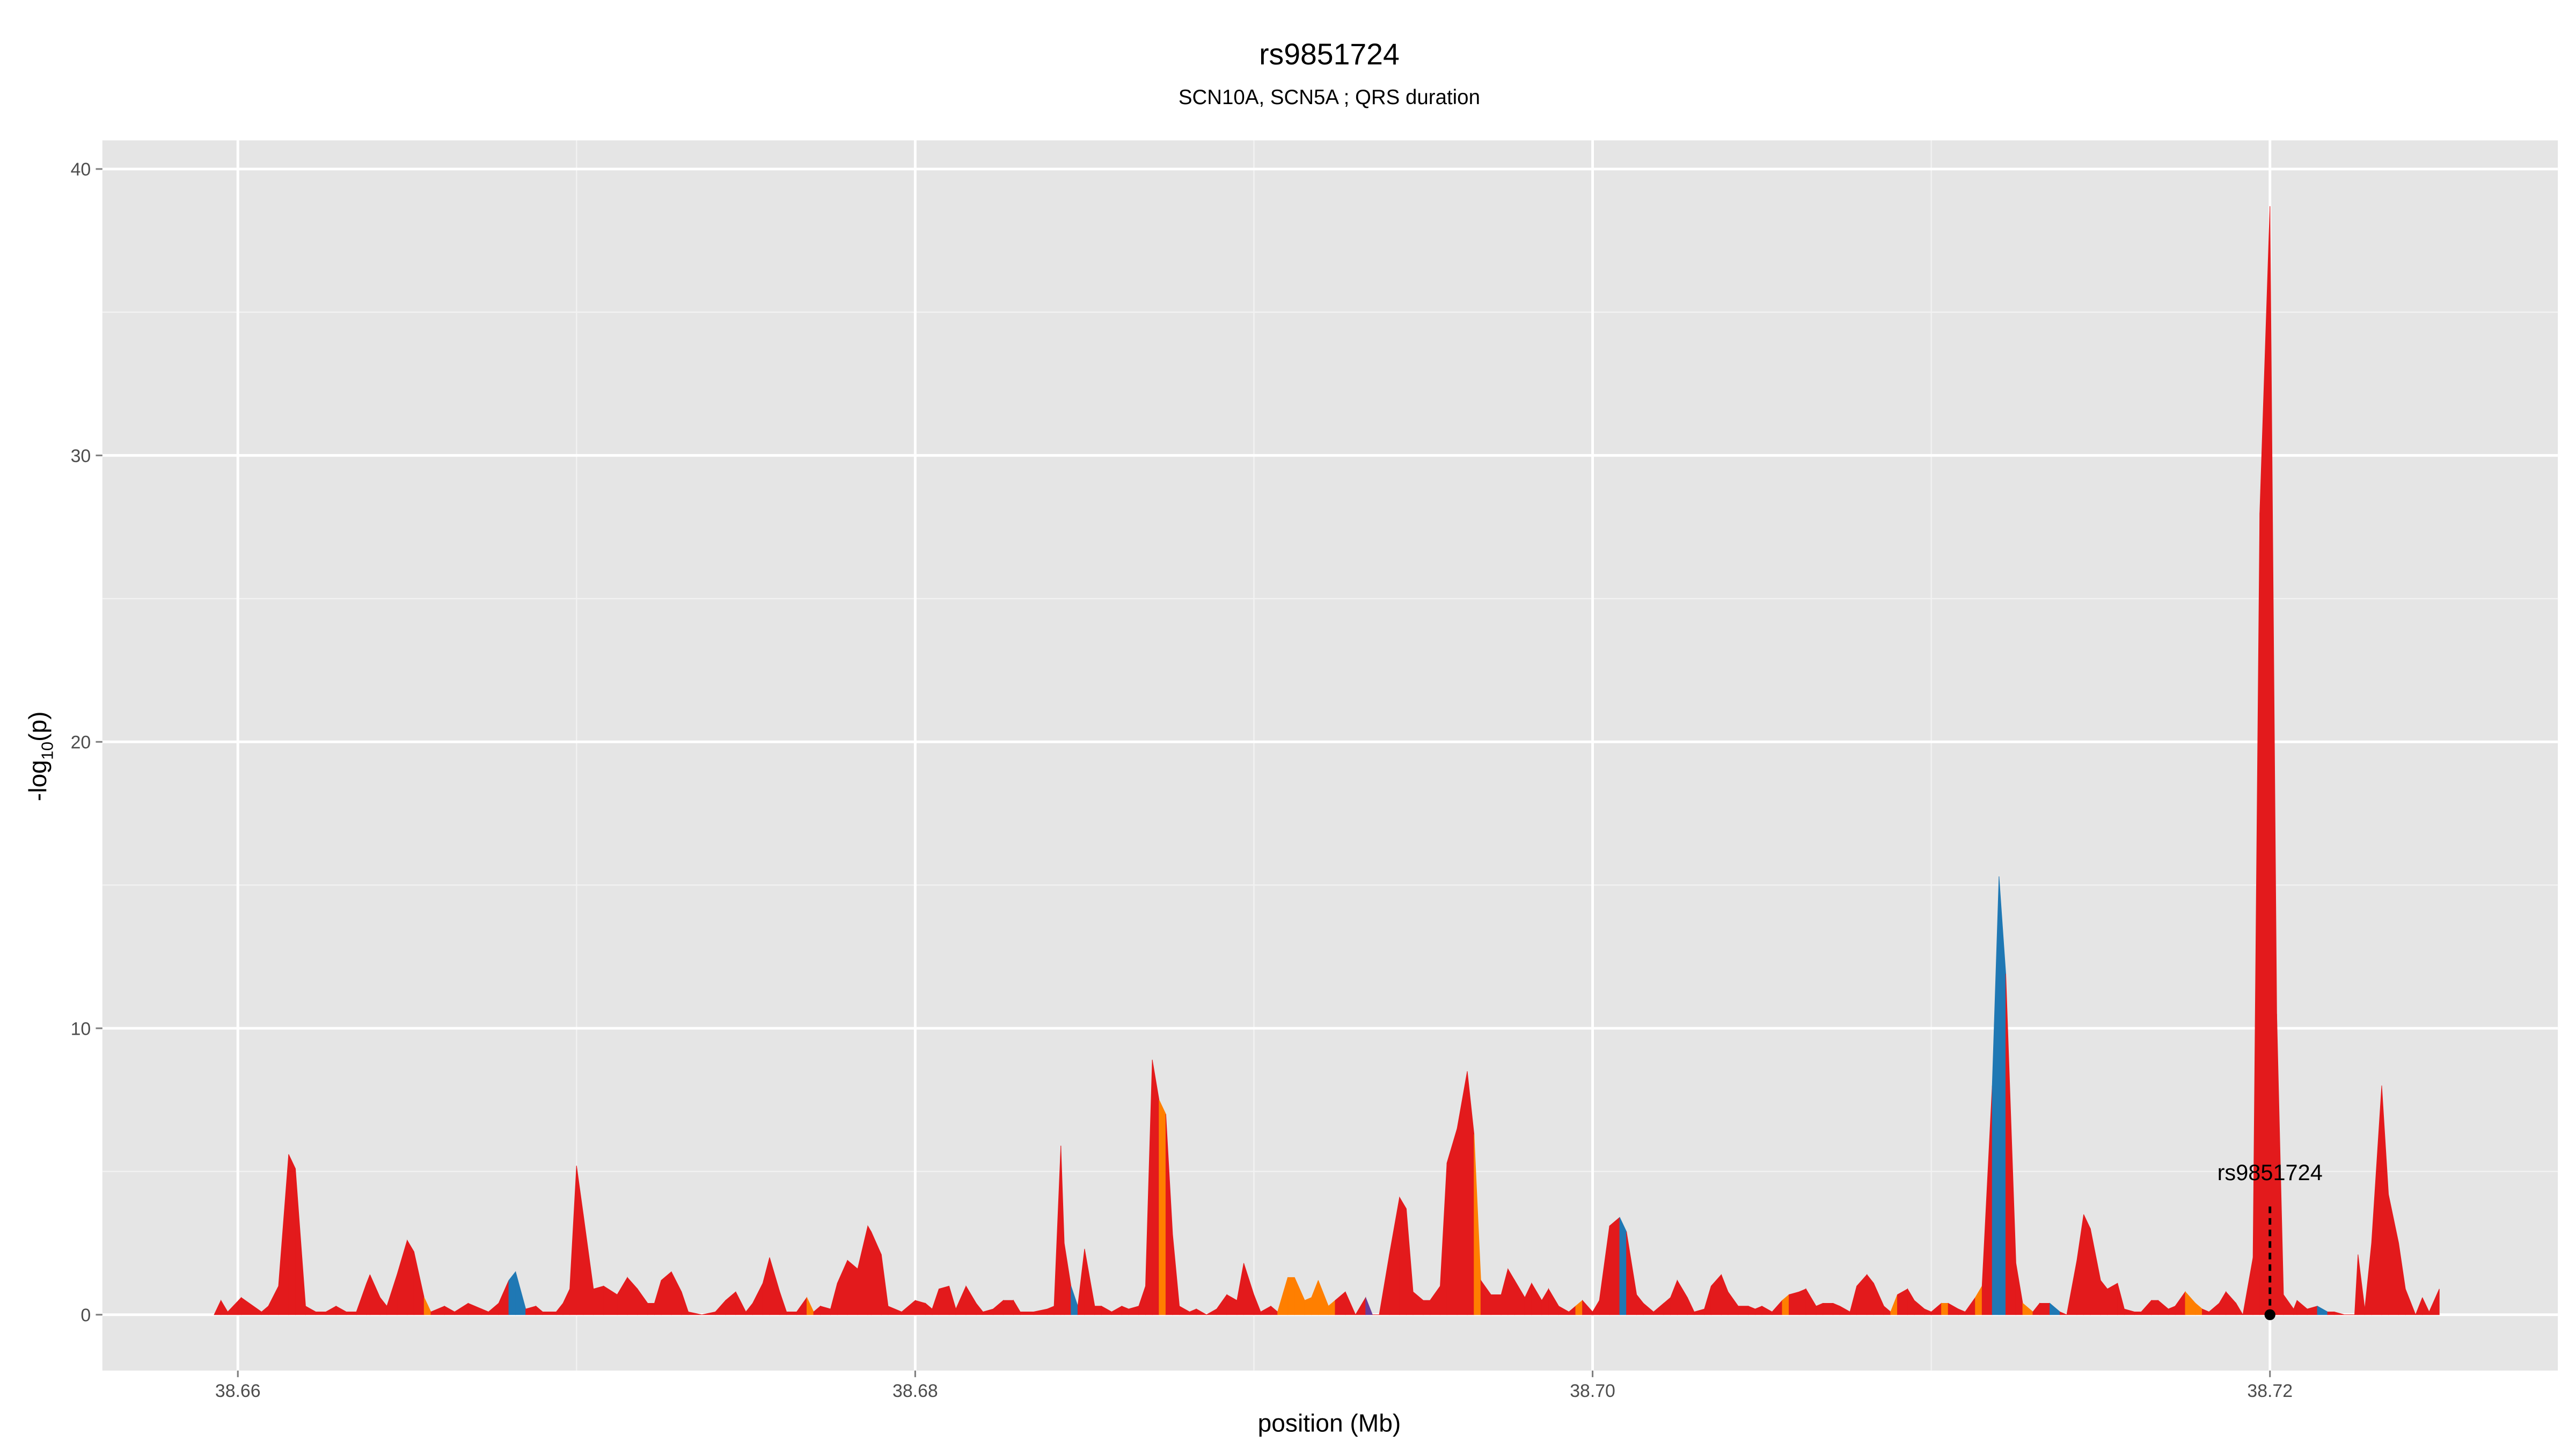 Image resolution: width=2576 pixels, height=1449 pixels. Describe the element at coordinates (1329, 97) in the screenshot. I see `chart-subtitle: SCN10A, SCN5A ; QRS duration` at that location.